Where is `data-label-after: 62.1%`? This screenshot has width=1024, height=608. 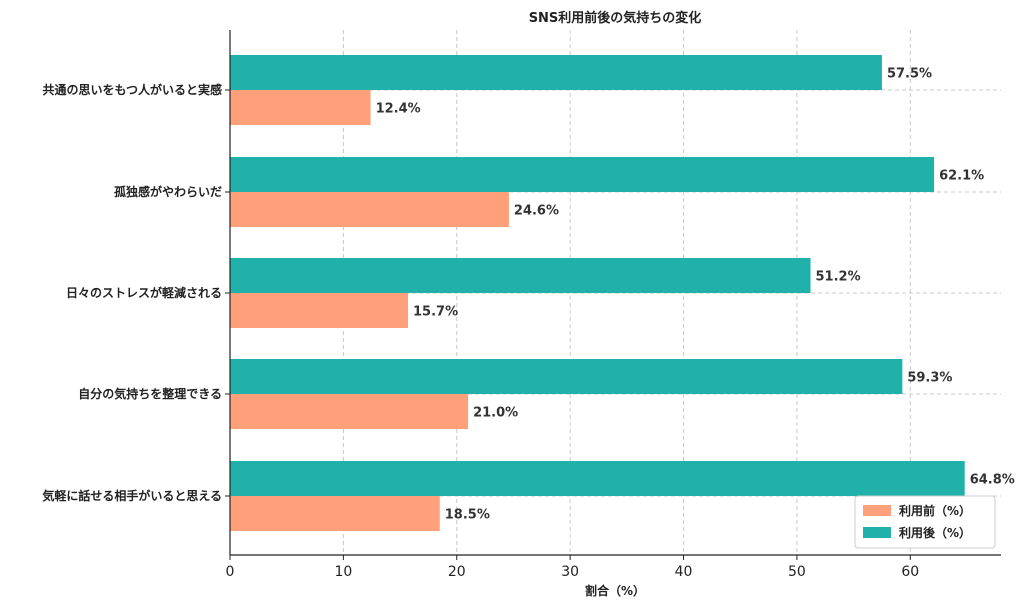
data-label-after: 62.1% is located at coordinates (961, 176).